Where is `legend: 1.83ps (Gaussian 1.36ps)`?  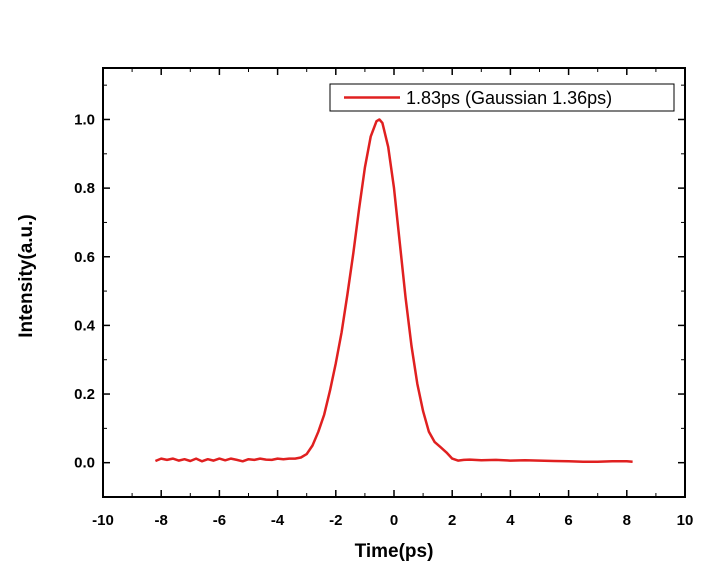 legend: 1.83ps (Gaussian 1.36ps) is located at coordinates (502, 97).